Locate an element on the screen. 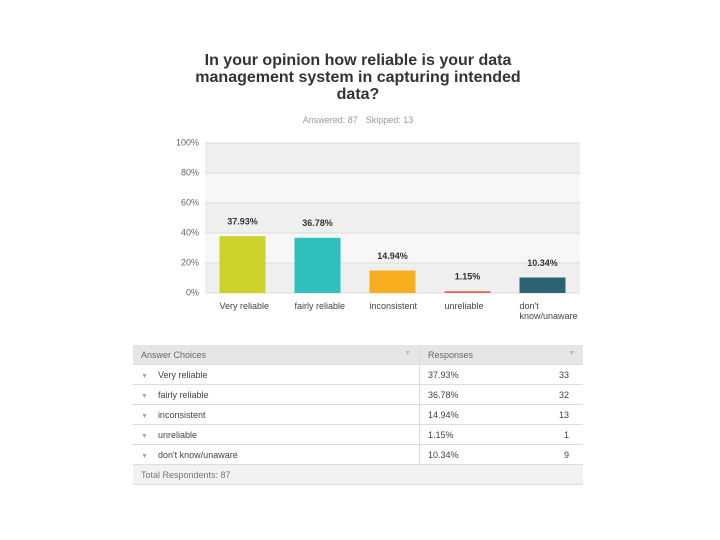 This screenshot has width=720, height=540. table-footer: Total Respondents: 87 is located at coordinates (358, 474).